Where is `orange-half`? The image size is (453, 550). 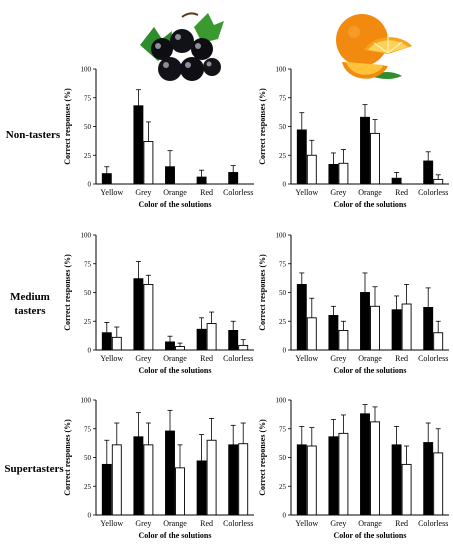 orange-half is located at coordinates (365, 70).